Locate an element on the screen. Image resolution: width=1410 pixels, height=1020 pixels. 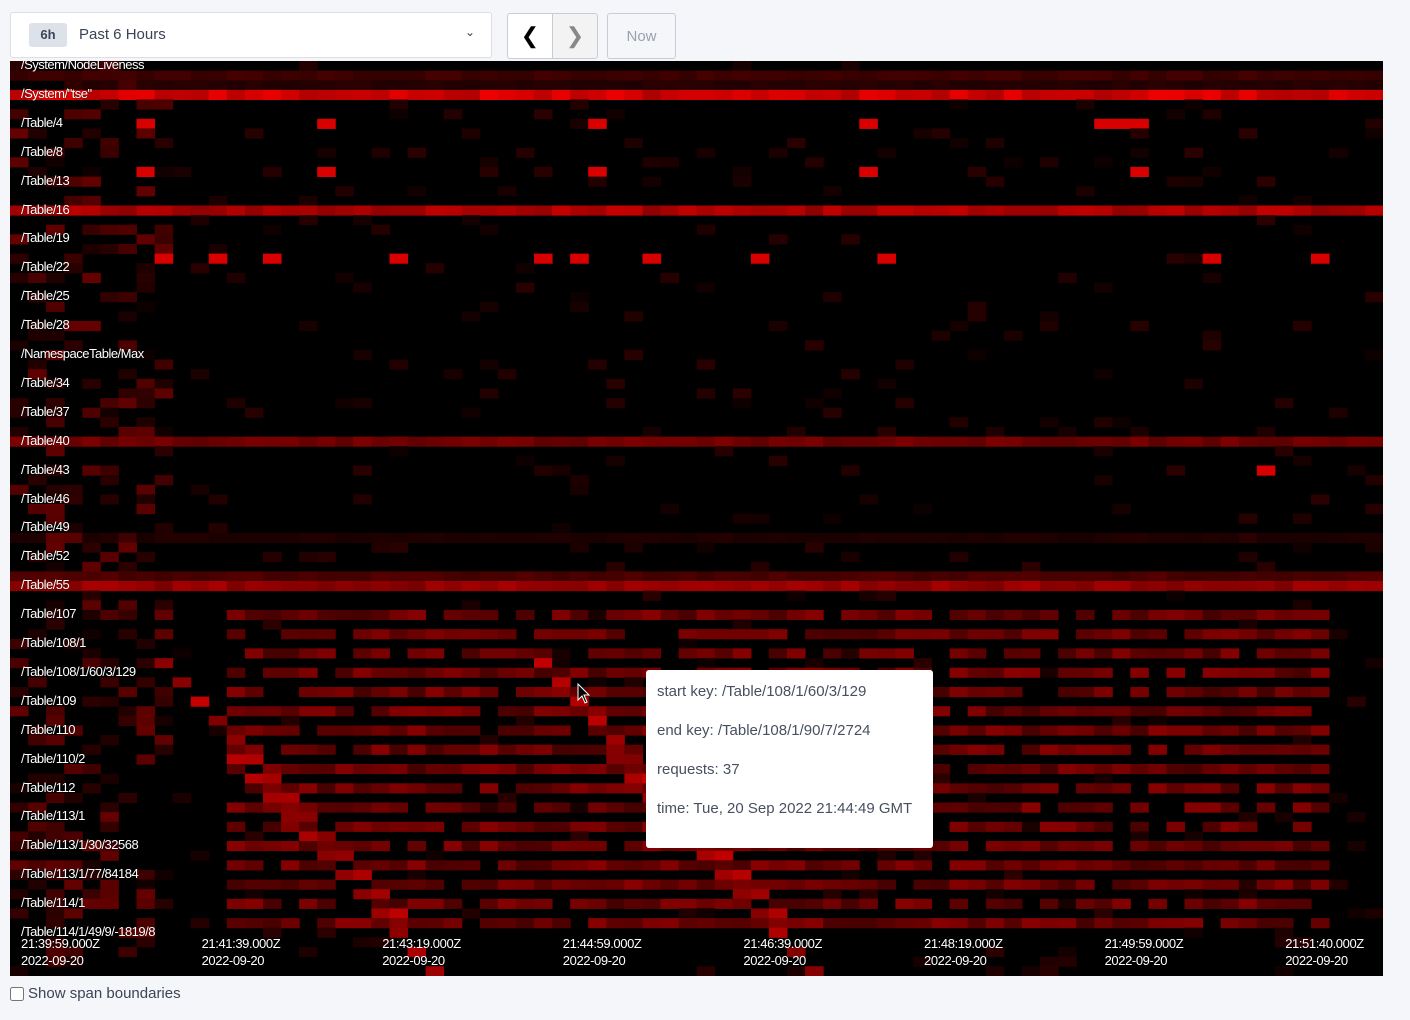
show-span-boundaries-checkbox is located at coordinates (17, 993).